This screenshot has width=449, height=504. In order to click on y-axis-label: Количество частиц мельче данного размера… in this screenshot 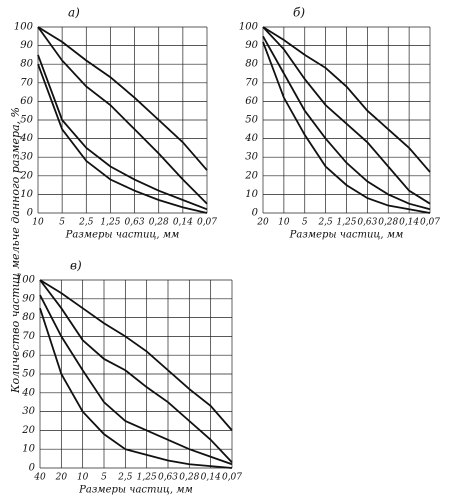, I will do `click(15, 250)`.